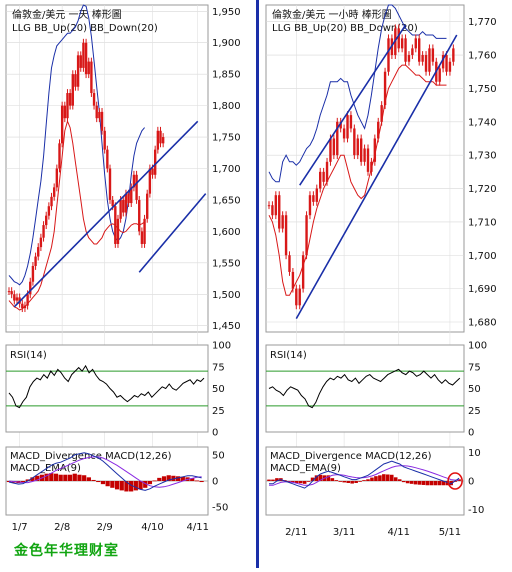 Image resolution: width=512 pixels, height=572 pixels. I want to click on left-macd-ema-label: MACD_EMA(9), so click(45, 468).